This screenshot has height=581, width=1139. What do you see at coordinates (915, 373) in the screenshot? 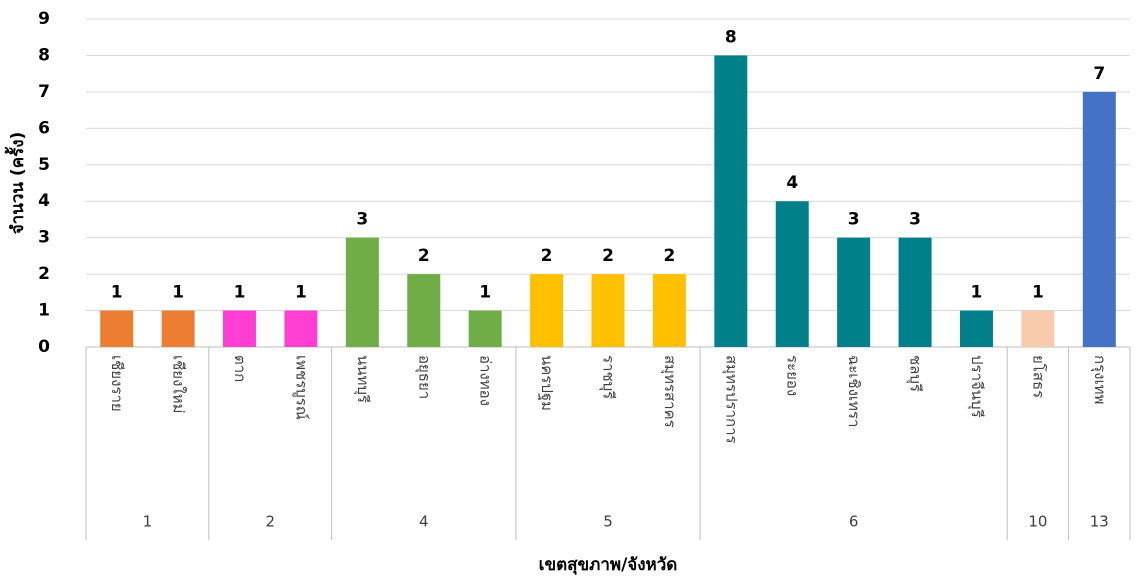
I see `x-tick-label: ชลบุรี` at bounding box center [915, 373].